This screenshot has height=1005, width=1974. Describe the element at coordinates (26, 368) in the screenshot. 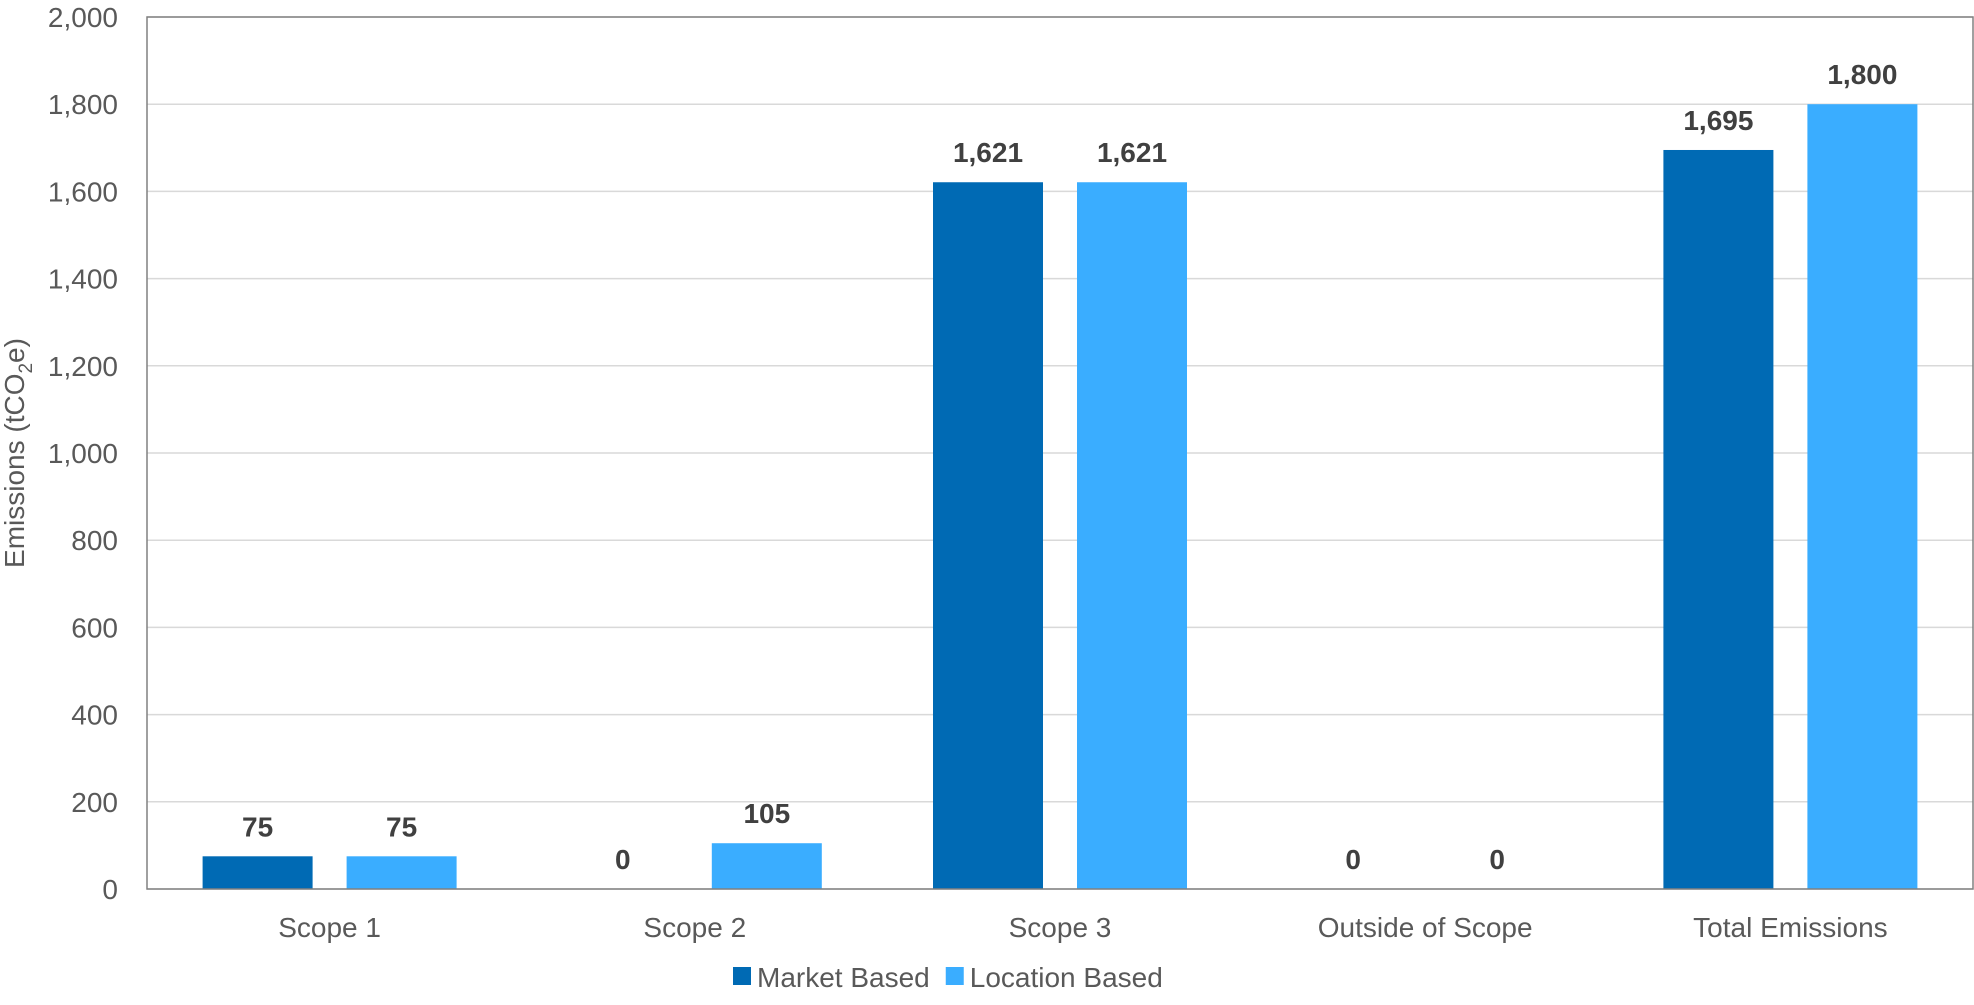

I see `y-axis-title-subscript: 2` at that location.